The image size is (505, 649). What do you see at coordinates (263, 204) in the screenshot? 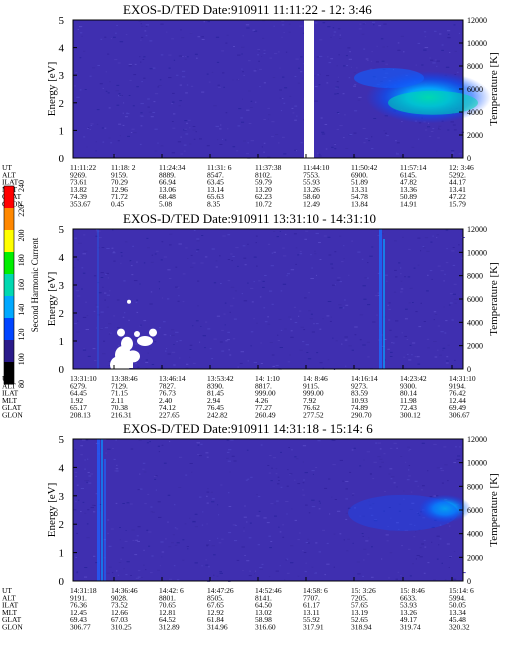
I see `table-cell: 10.72` at bounding box center [263, 204].